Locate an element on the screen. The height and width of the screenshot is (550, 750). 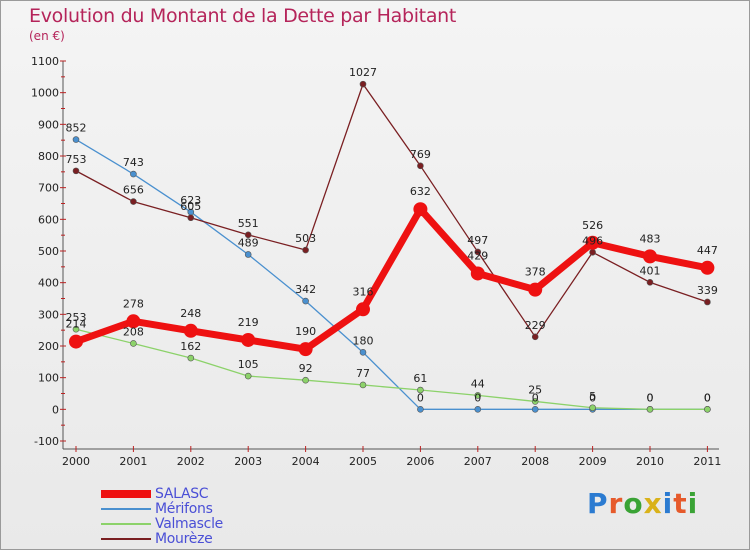
data-label-salasc: 190 is located at coordinates (305, 331).